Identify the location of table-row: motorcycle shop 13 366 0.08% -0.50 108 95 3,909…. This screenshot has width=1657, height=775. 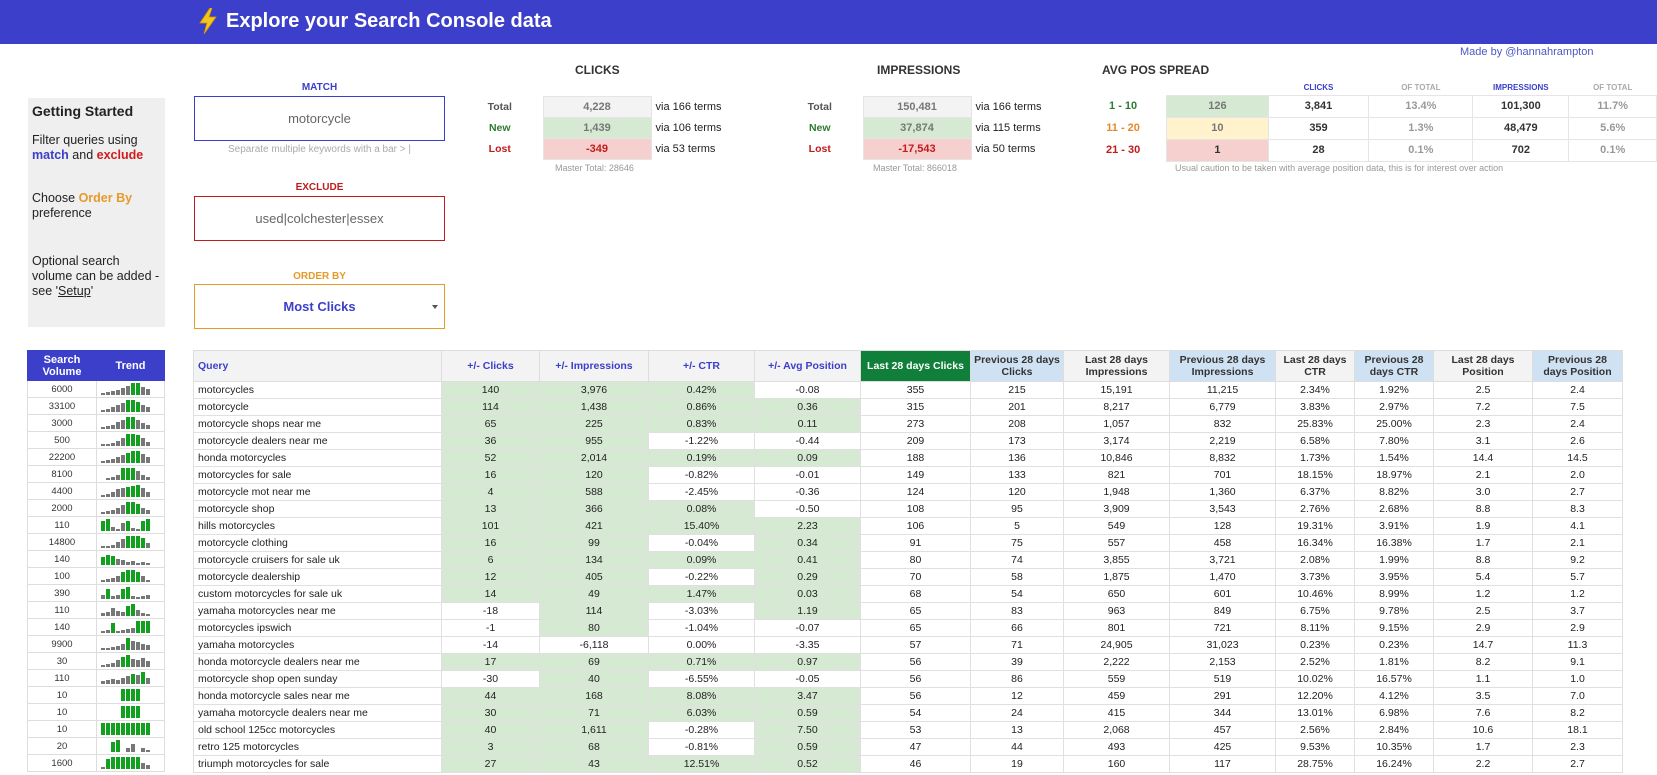
(908, 509).